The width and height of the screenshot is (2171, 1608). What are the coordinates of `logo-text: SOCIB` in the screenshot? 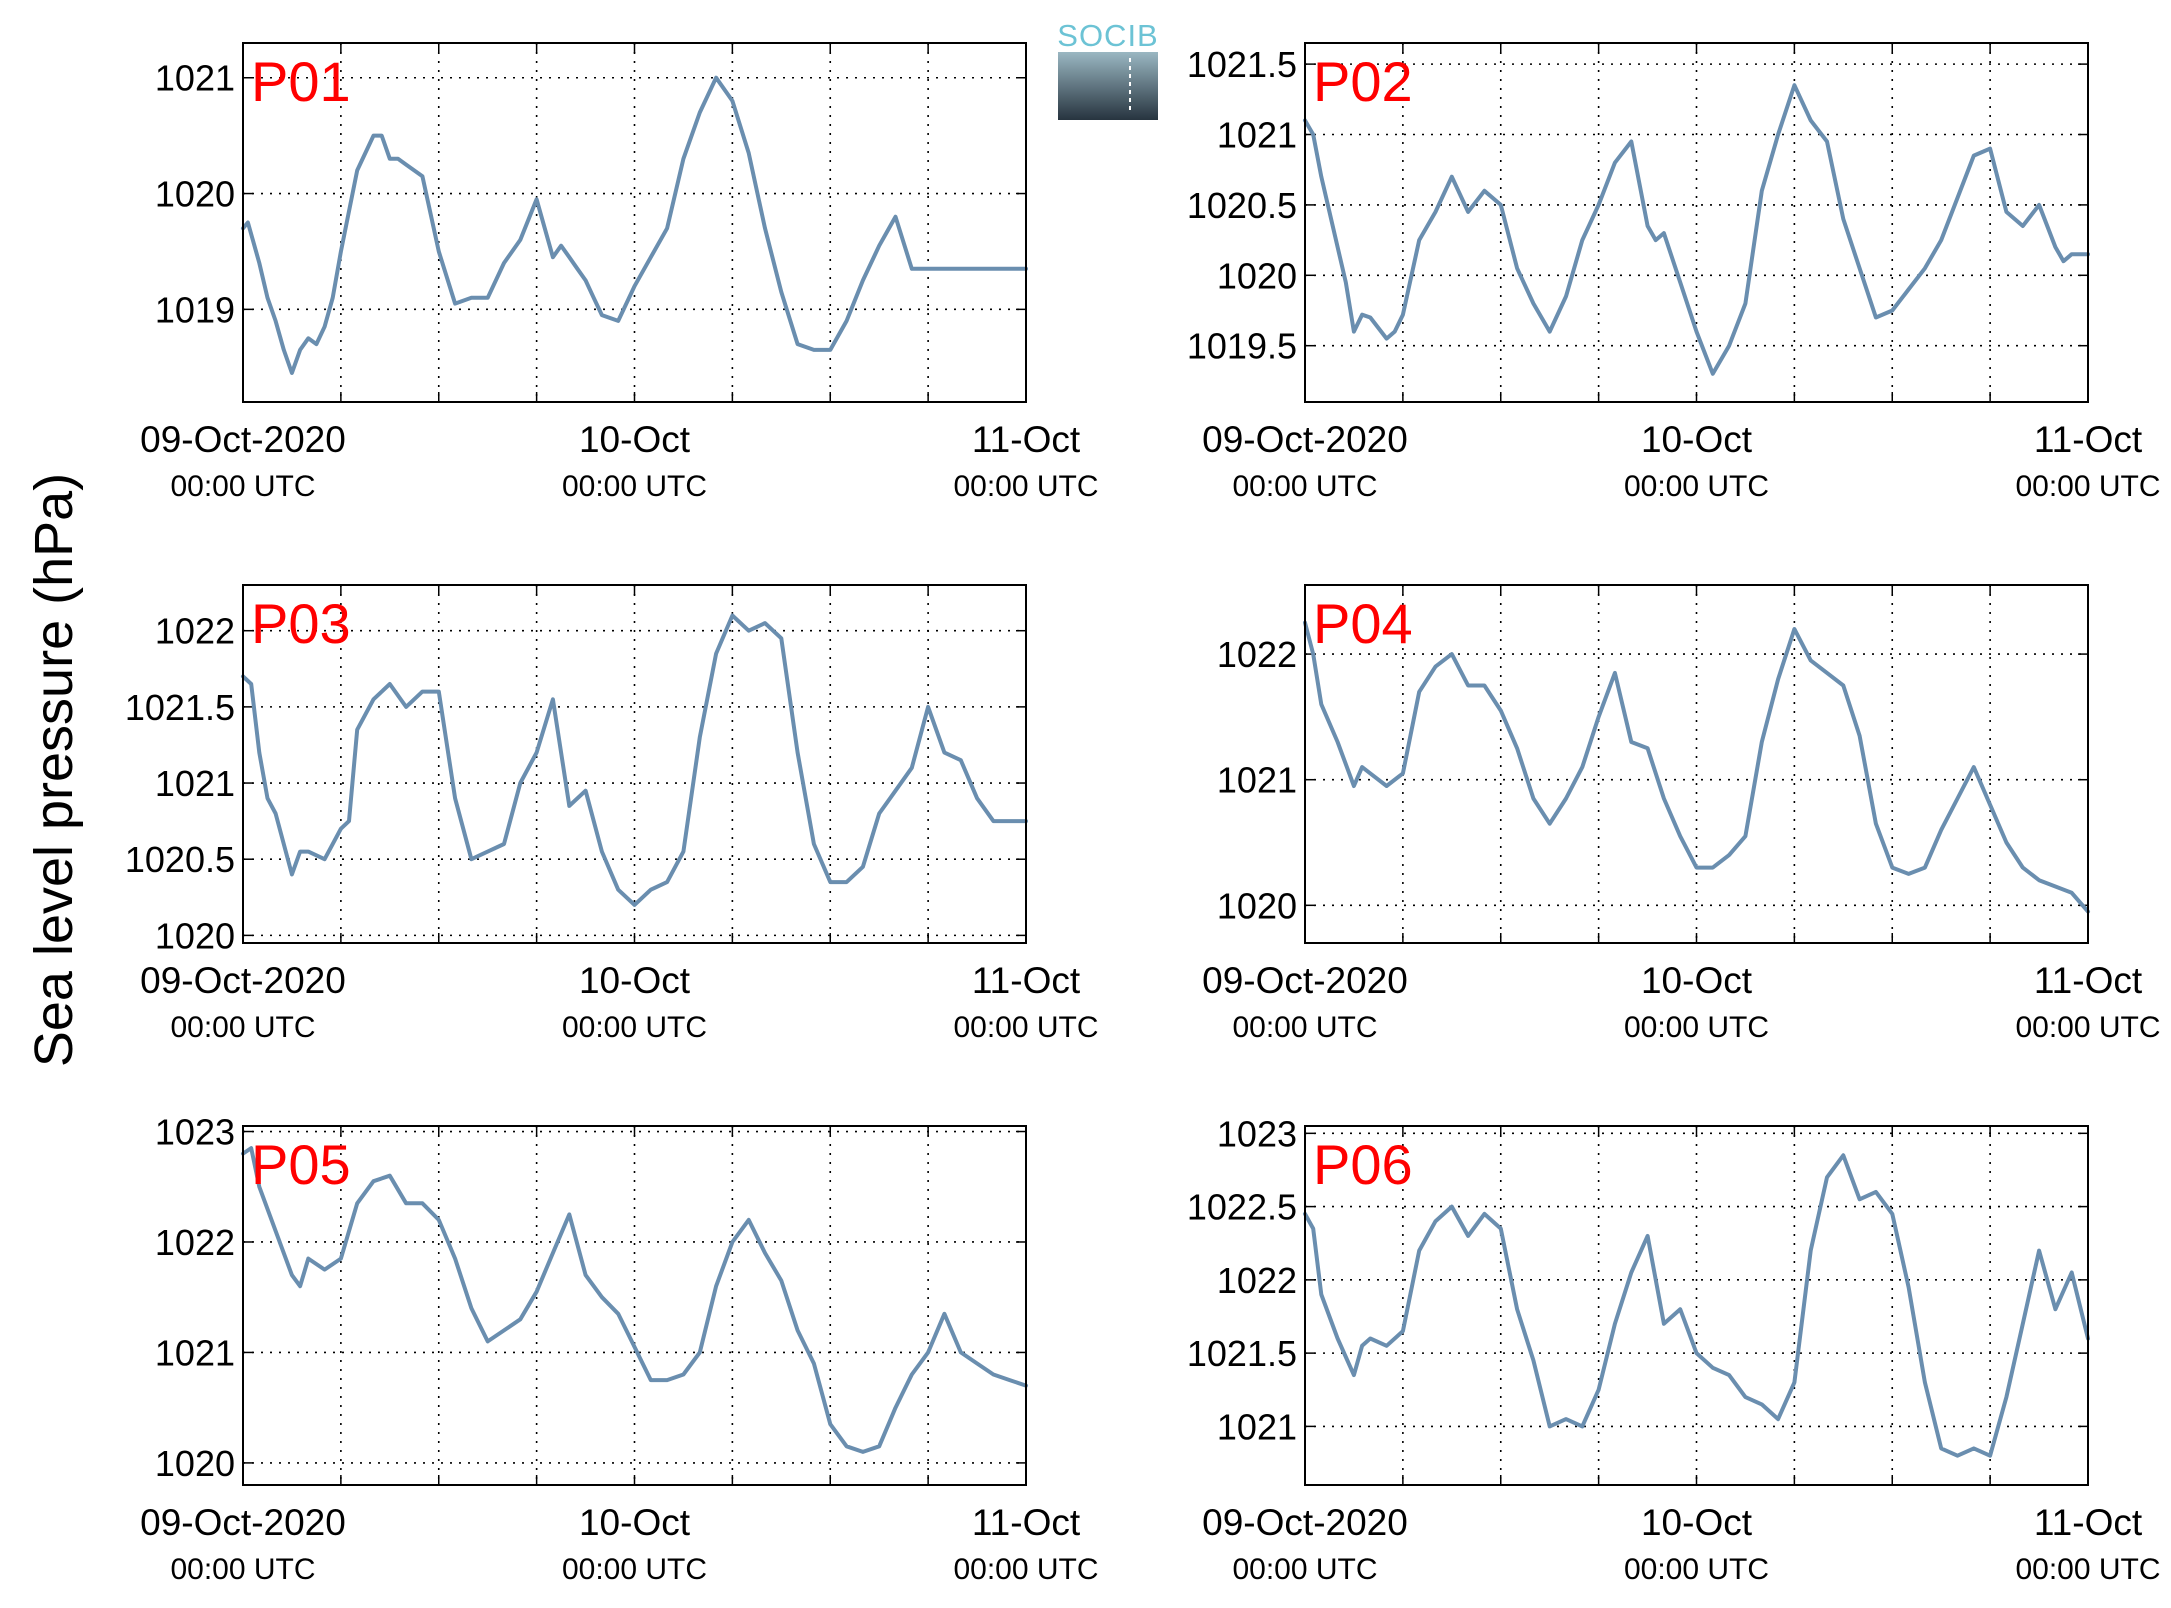 It's located at (1107, 35).